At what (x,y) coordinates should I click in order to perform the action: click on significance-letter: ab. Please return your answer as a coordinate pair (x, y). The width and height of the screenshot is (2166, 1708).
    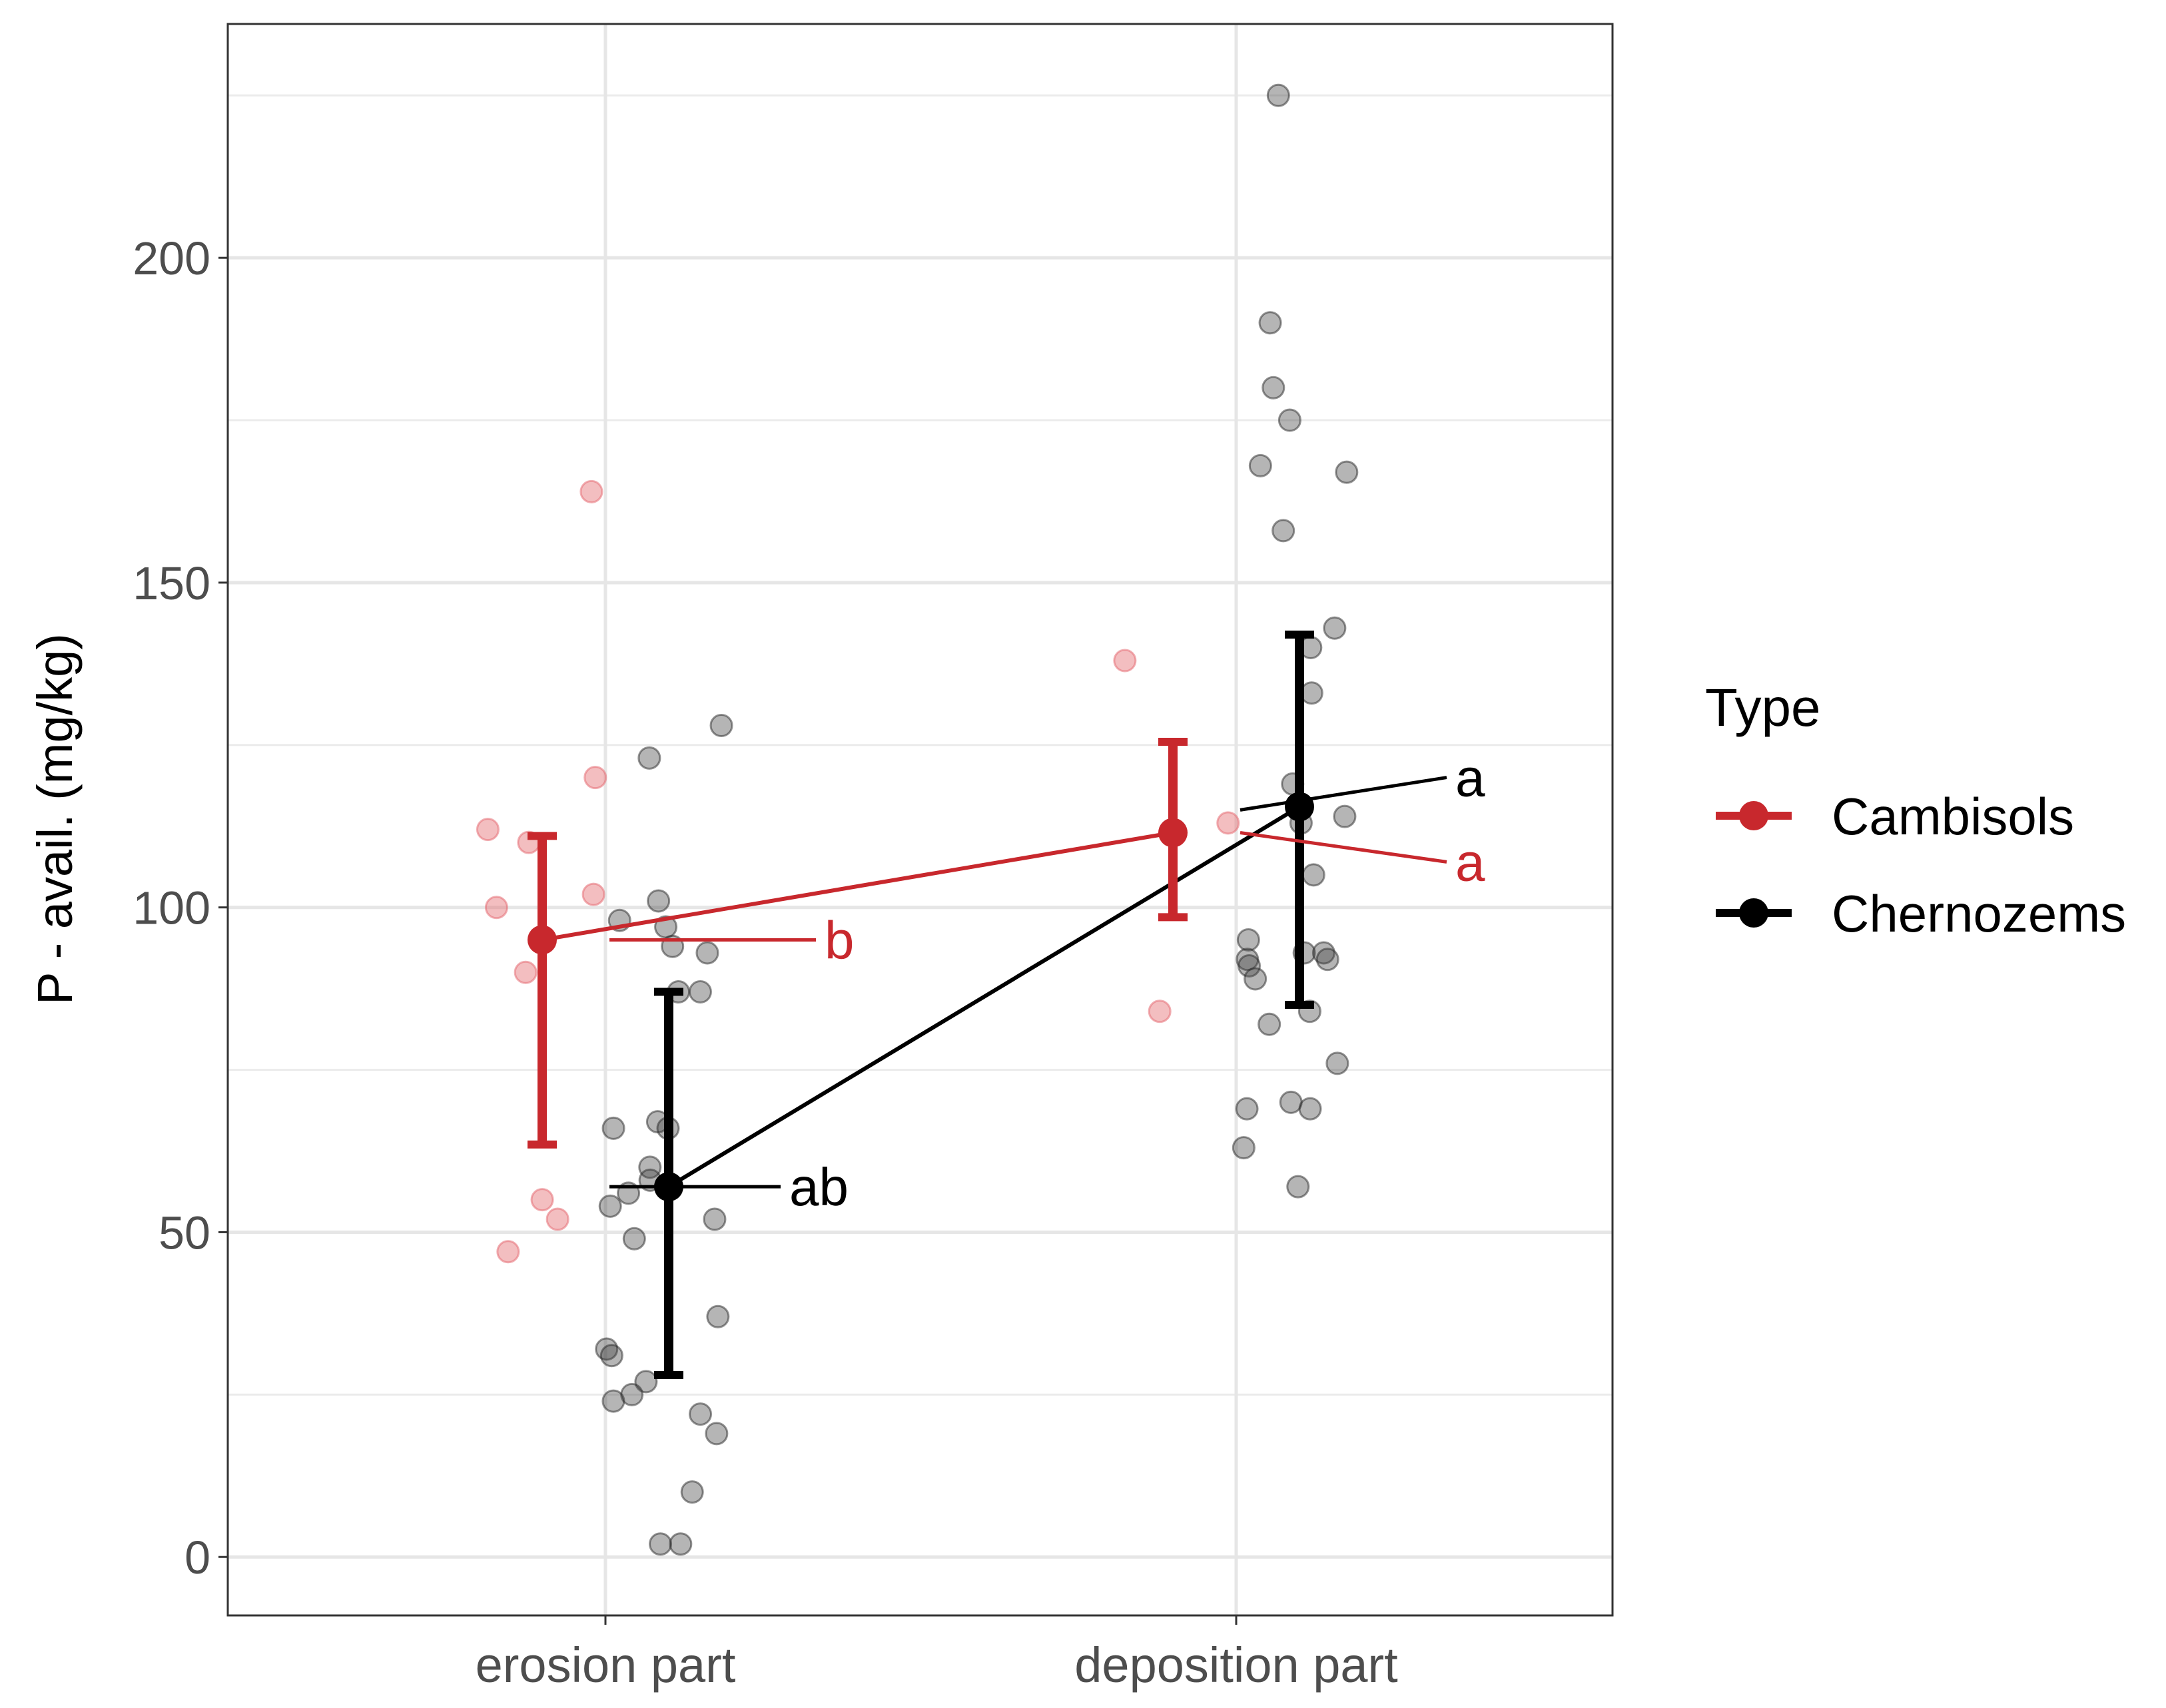
    Looking at the image, I should click on (819, 1187).